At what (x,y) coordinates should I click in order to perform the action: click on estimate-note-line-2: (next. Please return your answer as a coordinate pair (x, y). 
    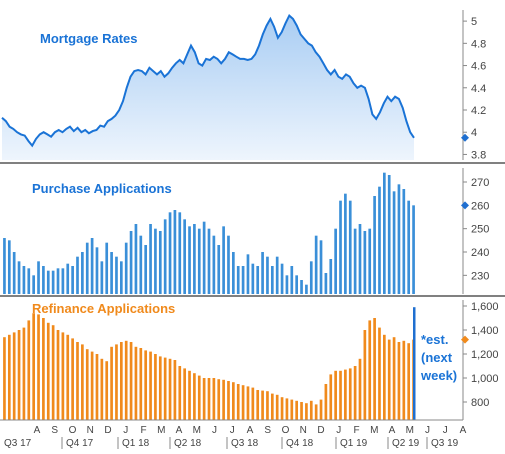
    Looking at the image, I should click on (437, 357).